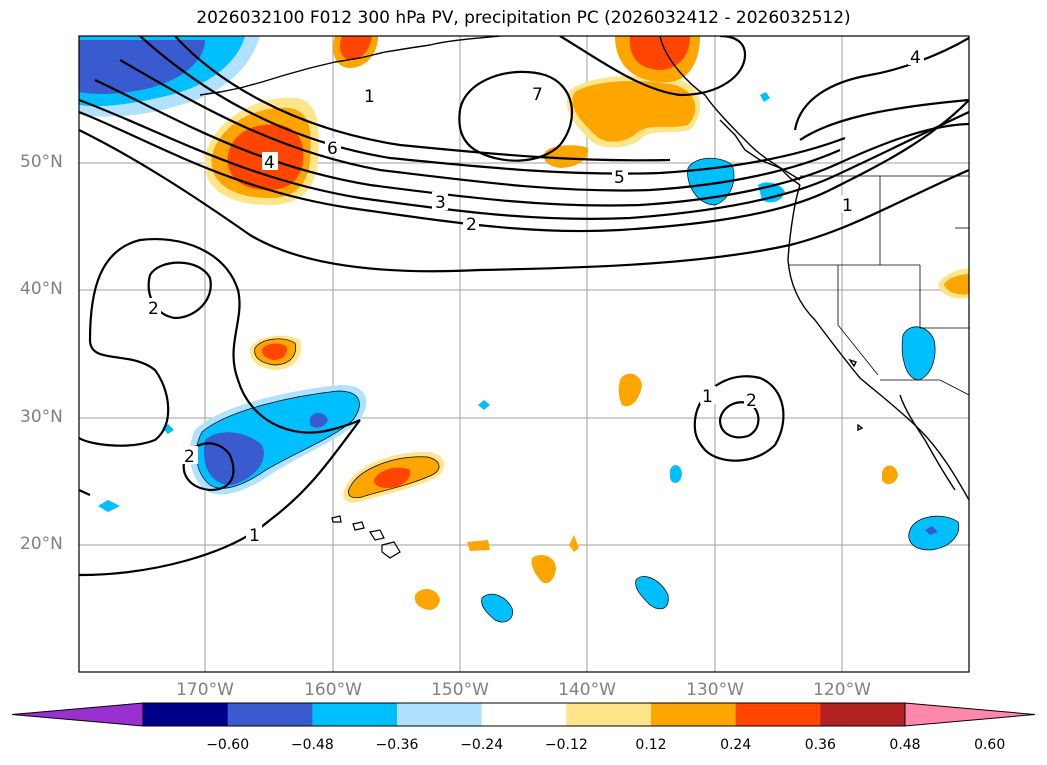 This screenshot has height=765, width=1047. I want to click on contour-label-south-1: 1, so click(254, 536).